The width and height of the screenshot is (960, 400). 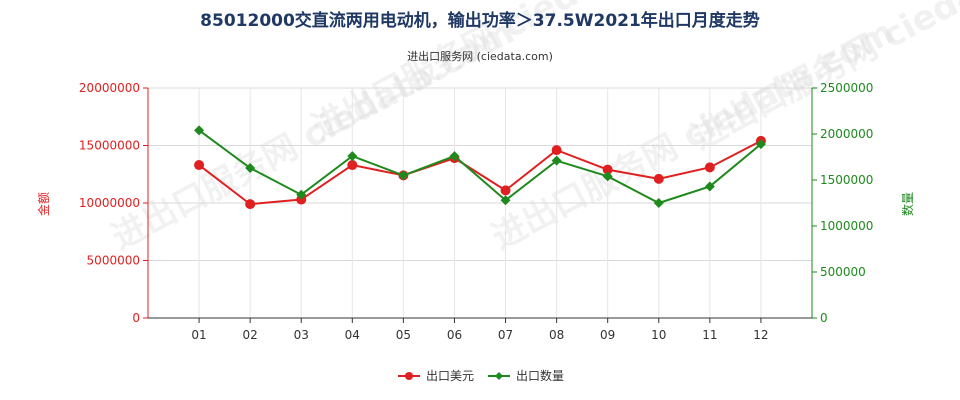 I want to click on x-tick-label: 02, so click(x=250, y=335).